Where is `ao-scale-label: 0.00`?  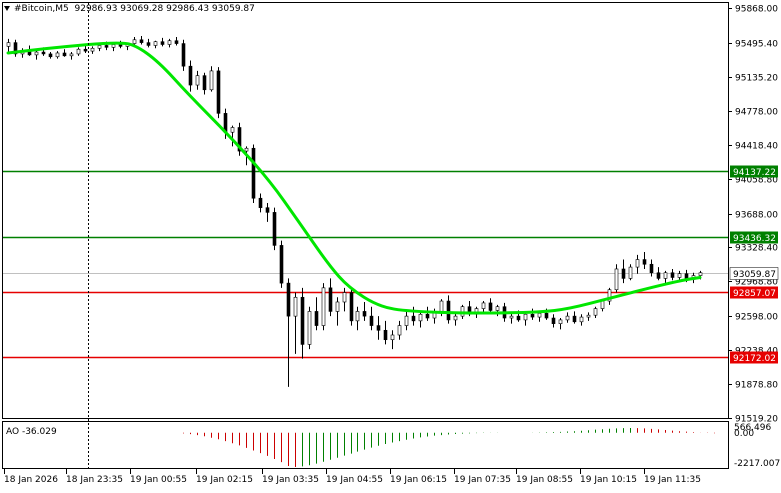
ao-scale-label: 0.00 is located at coordinates (744, 434).